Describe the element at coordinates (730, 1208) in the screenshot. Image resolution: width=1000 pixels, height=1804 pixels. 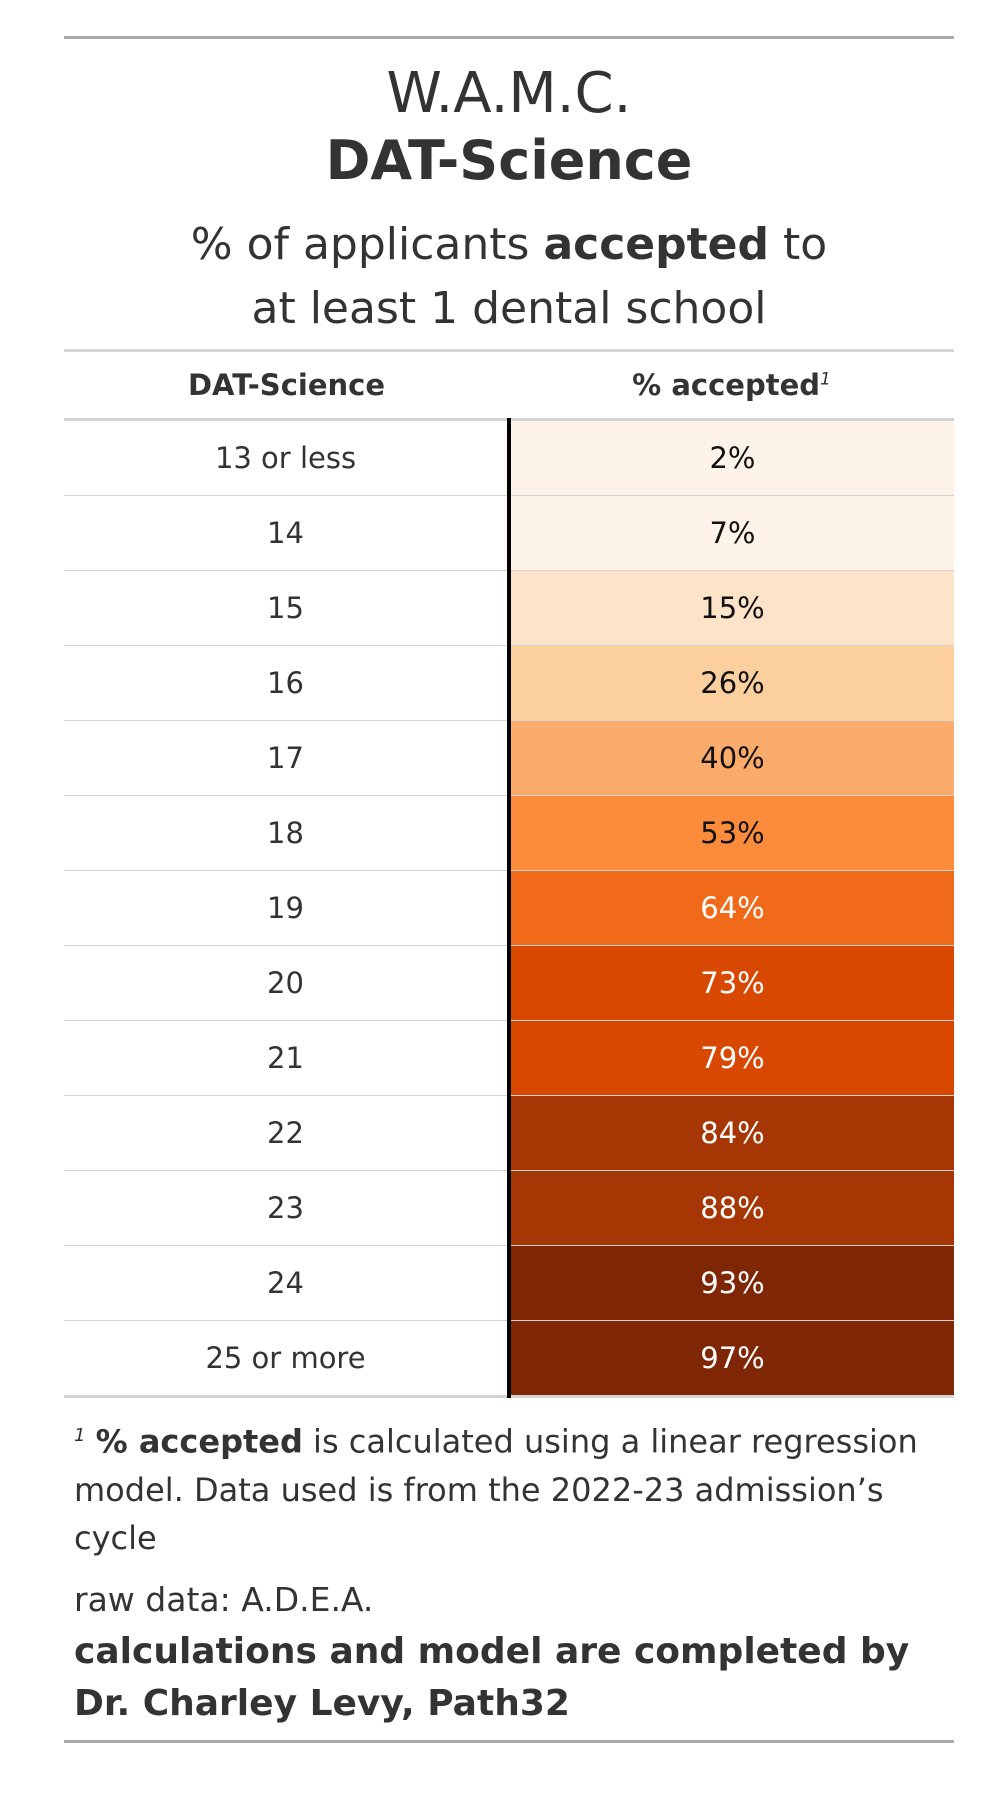
I see `pct-cell: 88%` at that location.